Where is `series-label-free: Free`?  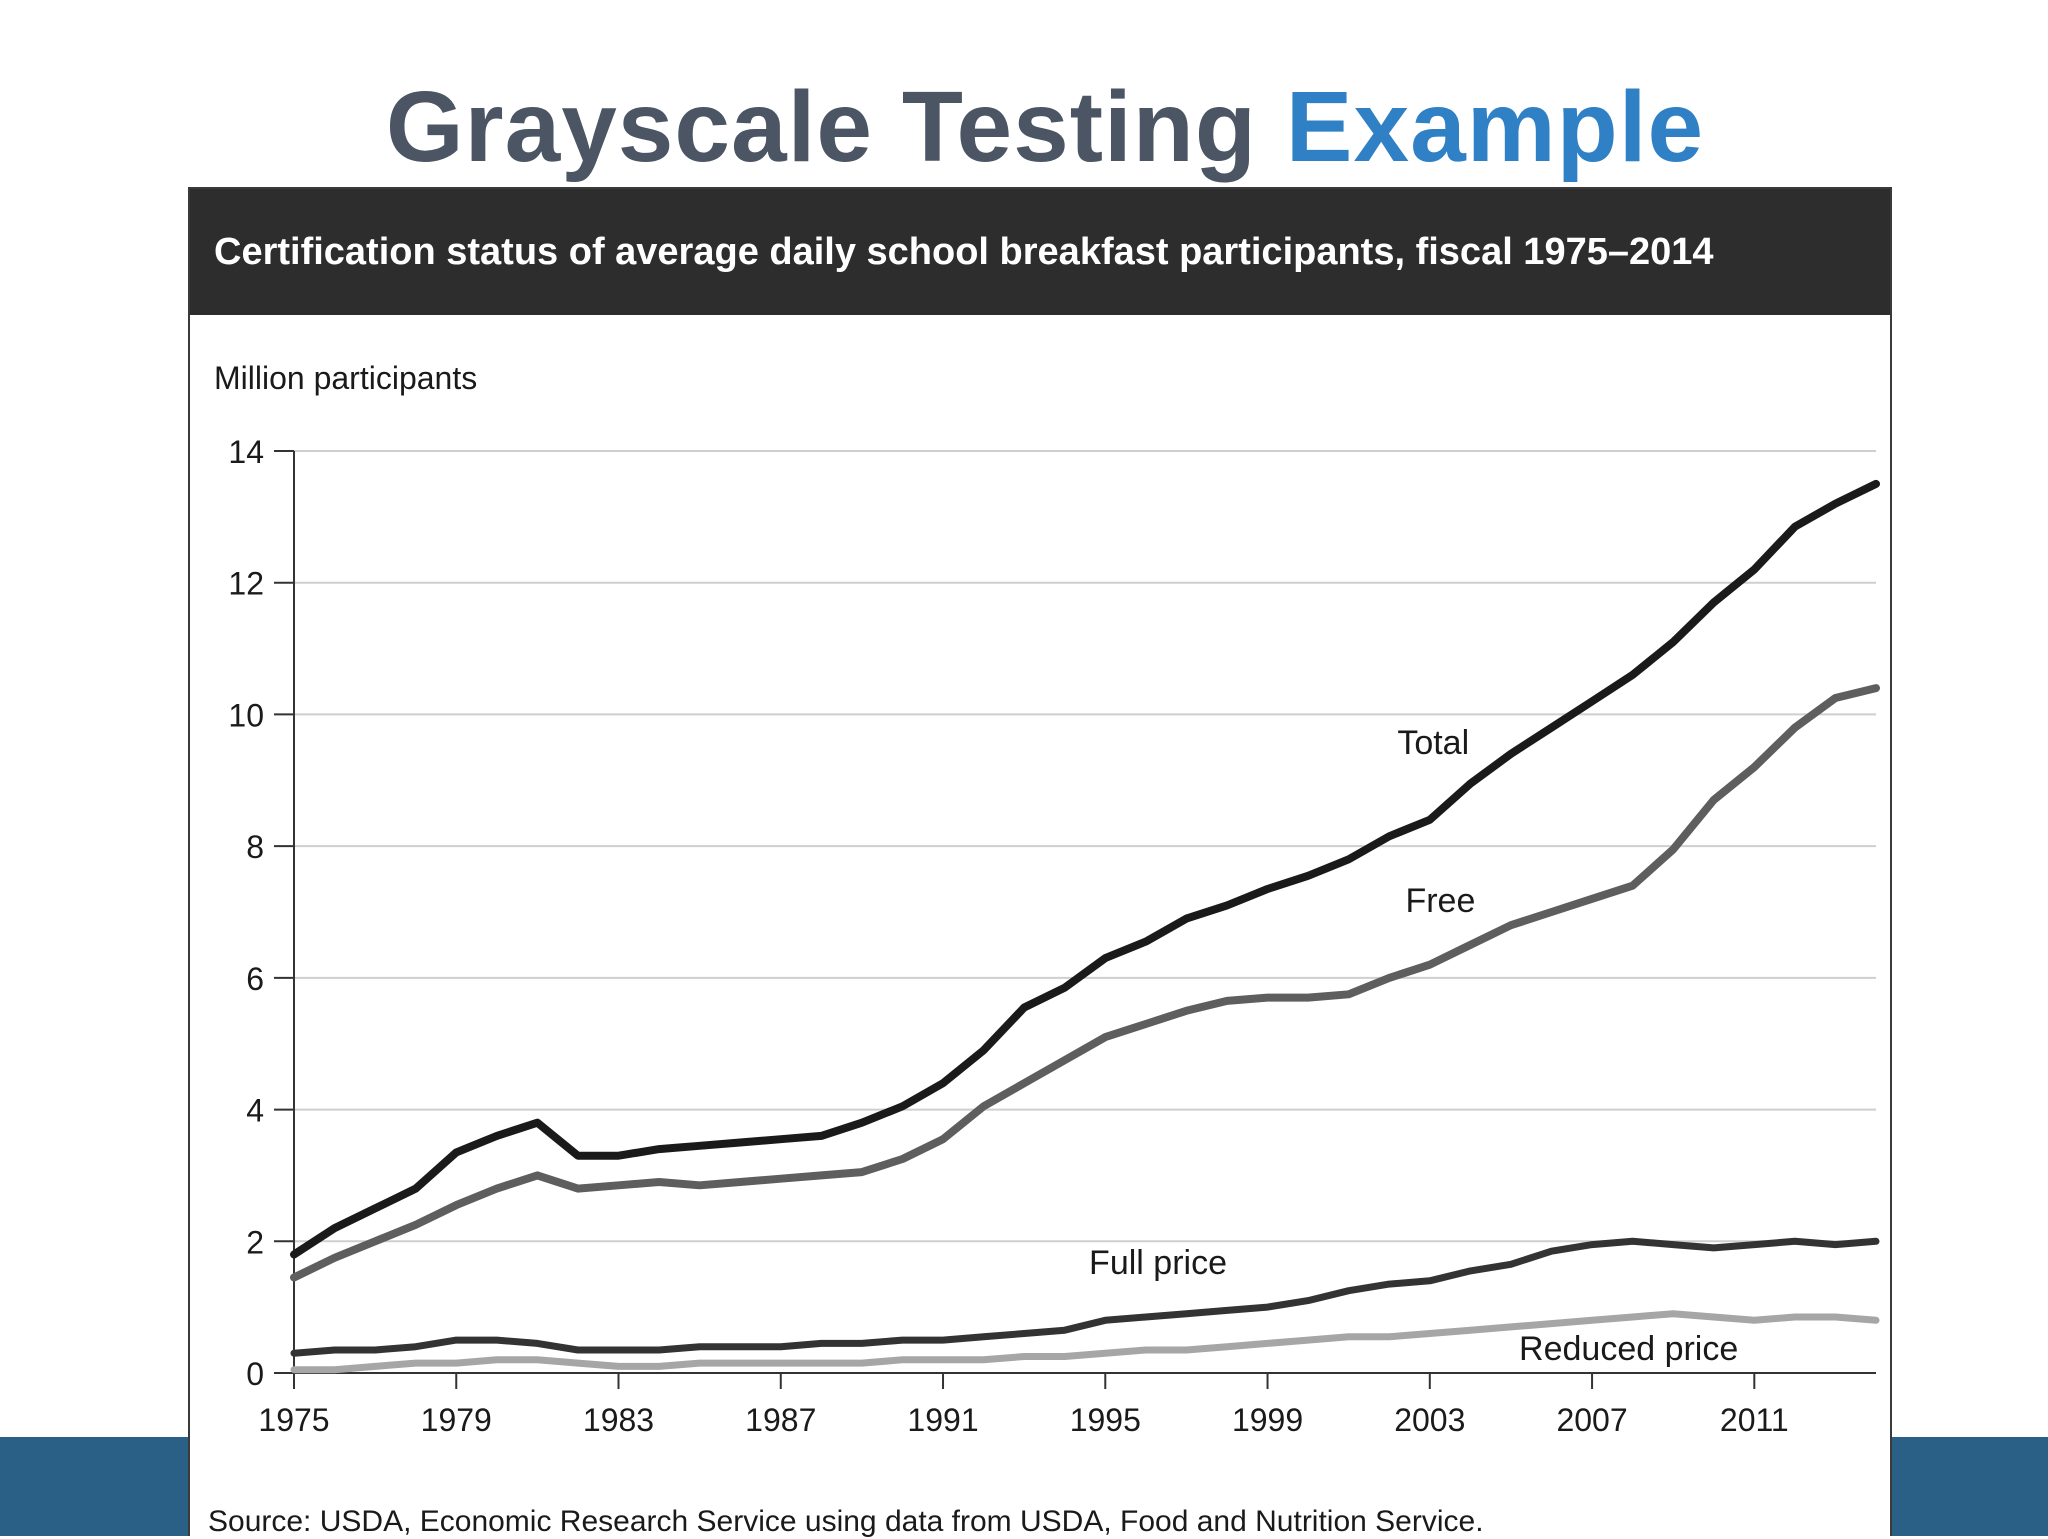
series-label-free: Free is located at coordinates (1440, 901).